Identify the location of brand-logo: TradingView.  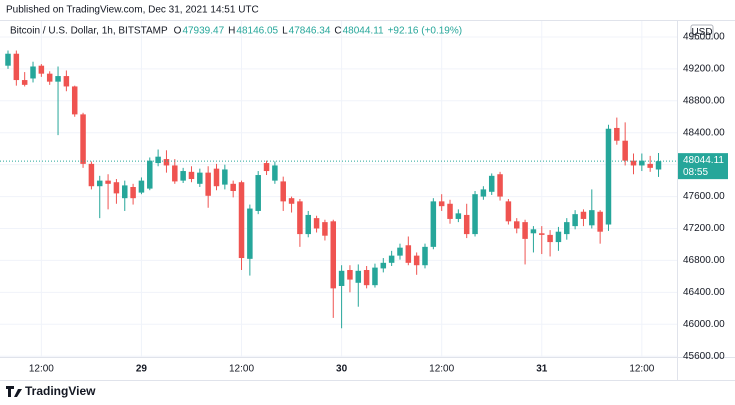
(51, 391).